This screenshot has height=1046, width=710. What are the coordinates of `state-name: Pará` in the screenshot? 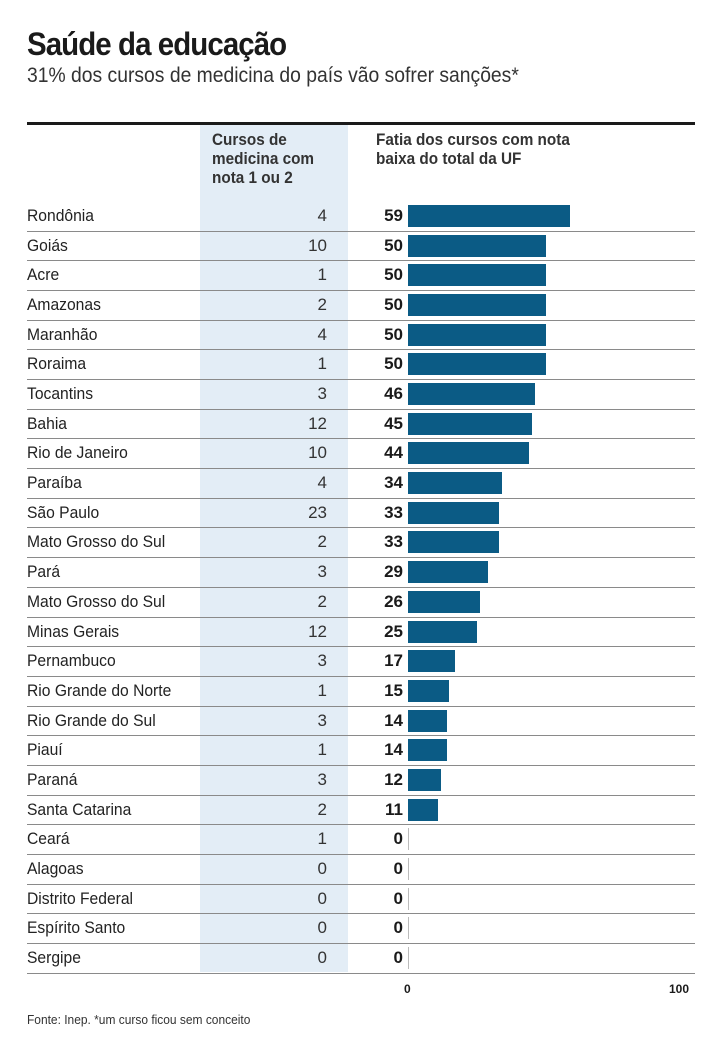 It's located at (44, 572).